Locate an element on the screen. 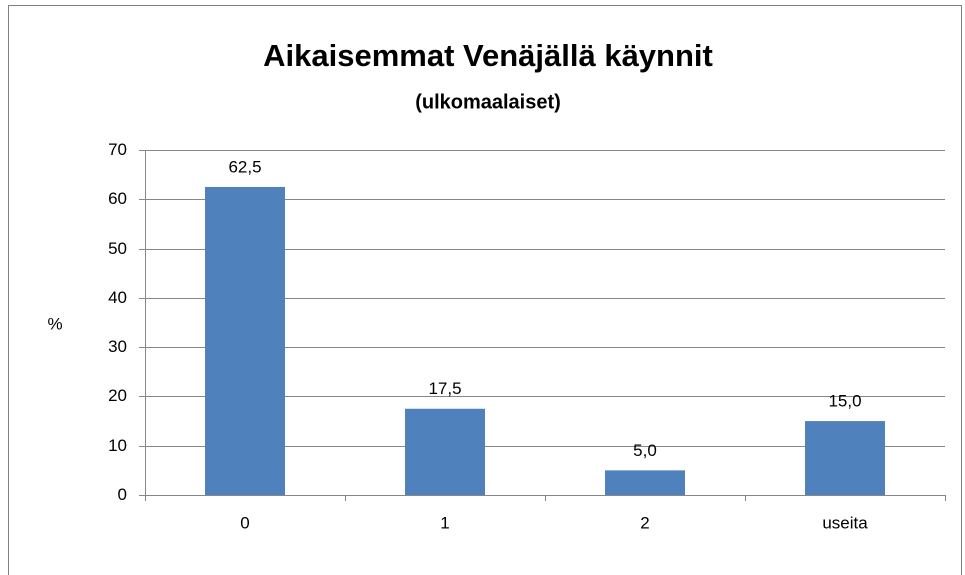  y-tick-label: 30 is located at coordinates (117, 346).